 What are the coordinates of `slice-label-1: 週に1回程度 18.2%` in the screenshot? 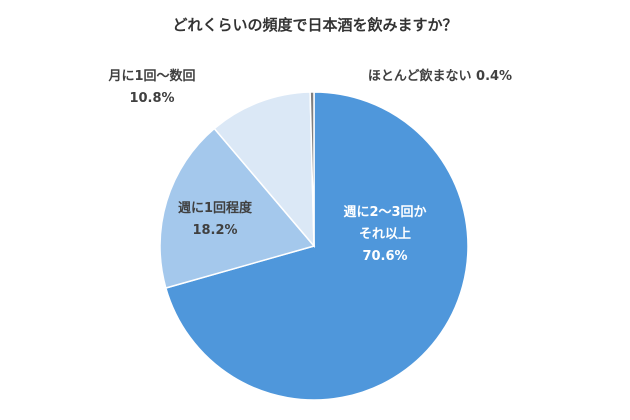 It's located at (215, 219).